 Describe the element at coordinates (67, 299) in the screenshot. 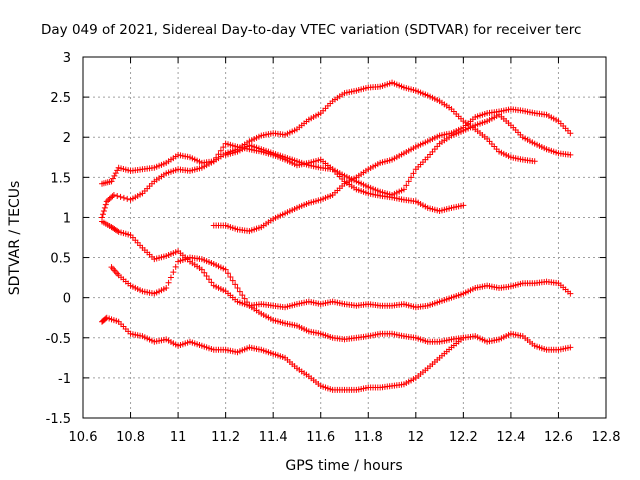

I see `y-tick-label: 0` at that location.